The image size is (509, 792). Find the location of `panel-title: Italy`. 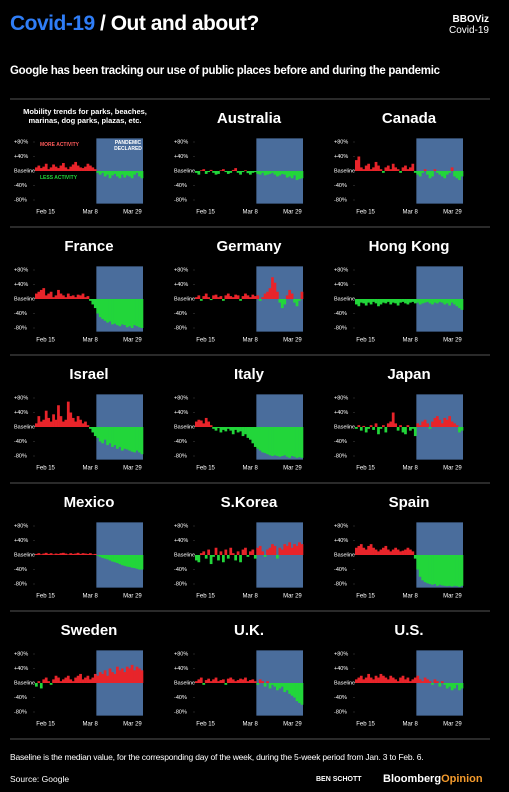

panel-title: Italy is located at coordinates (249, 374).